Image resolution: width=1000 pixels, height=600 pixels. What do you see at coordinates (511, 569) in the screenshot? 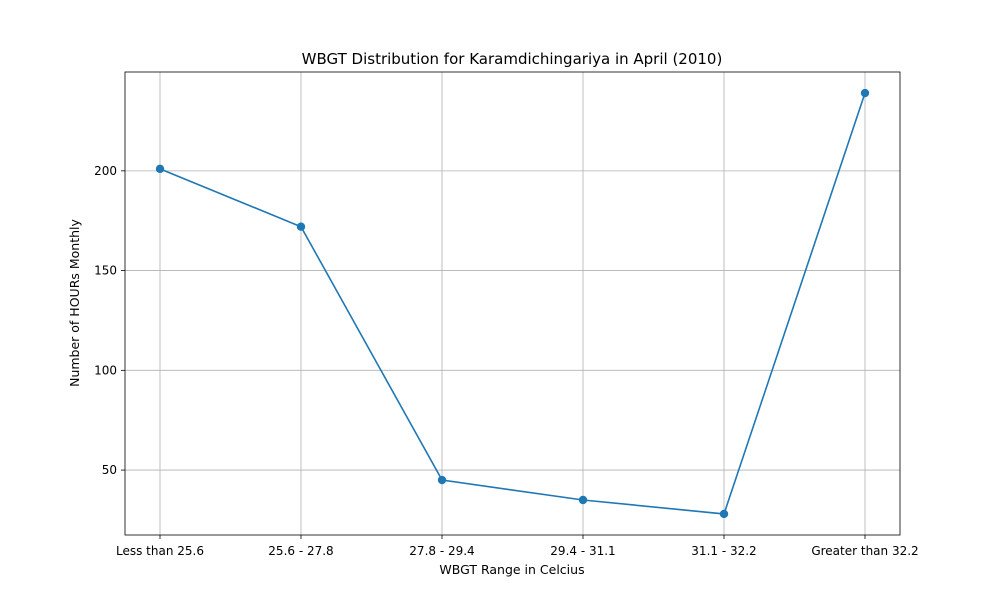
I see `x-axis-label: WBGT Range in Celcius` at bounding box center [511, 569].